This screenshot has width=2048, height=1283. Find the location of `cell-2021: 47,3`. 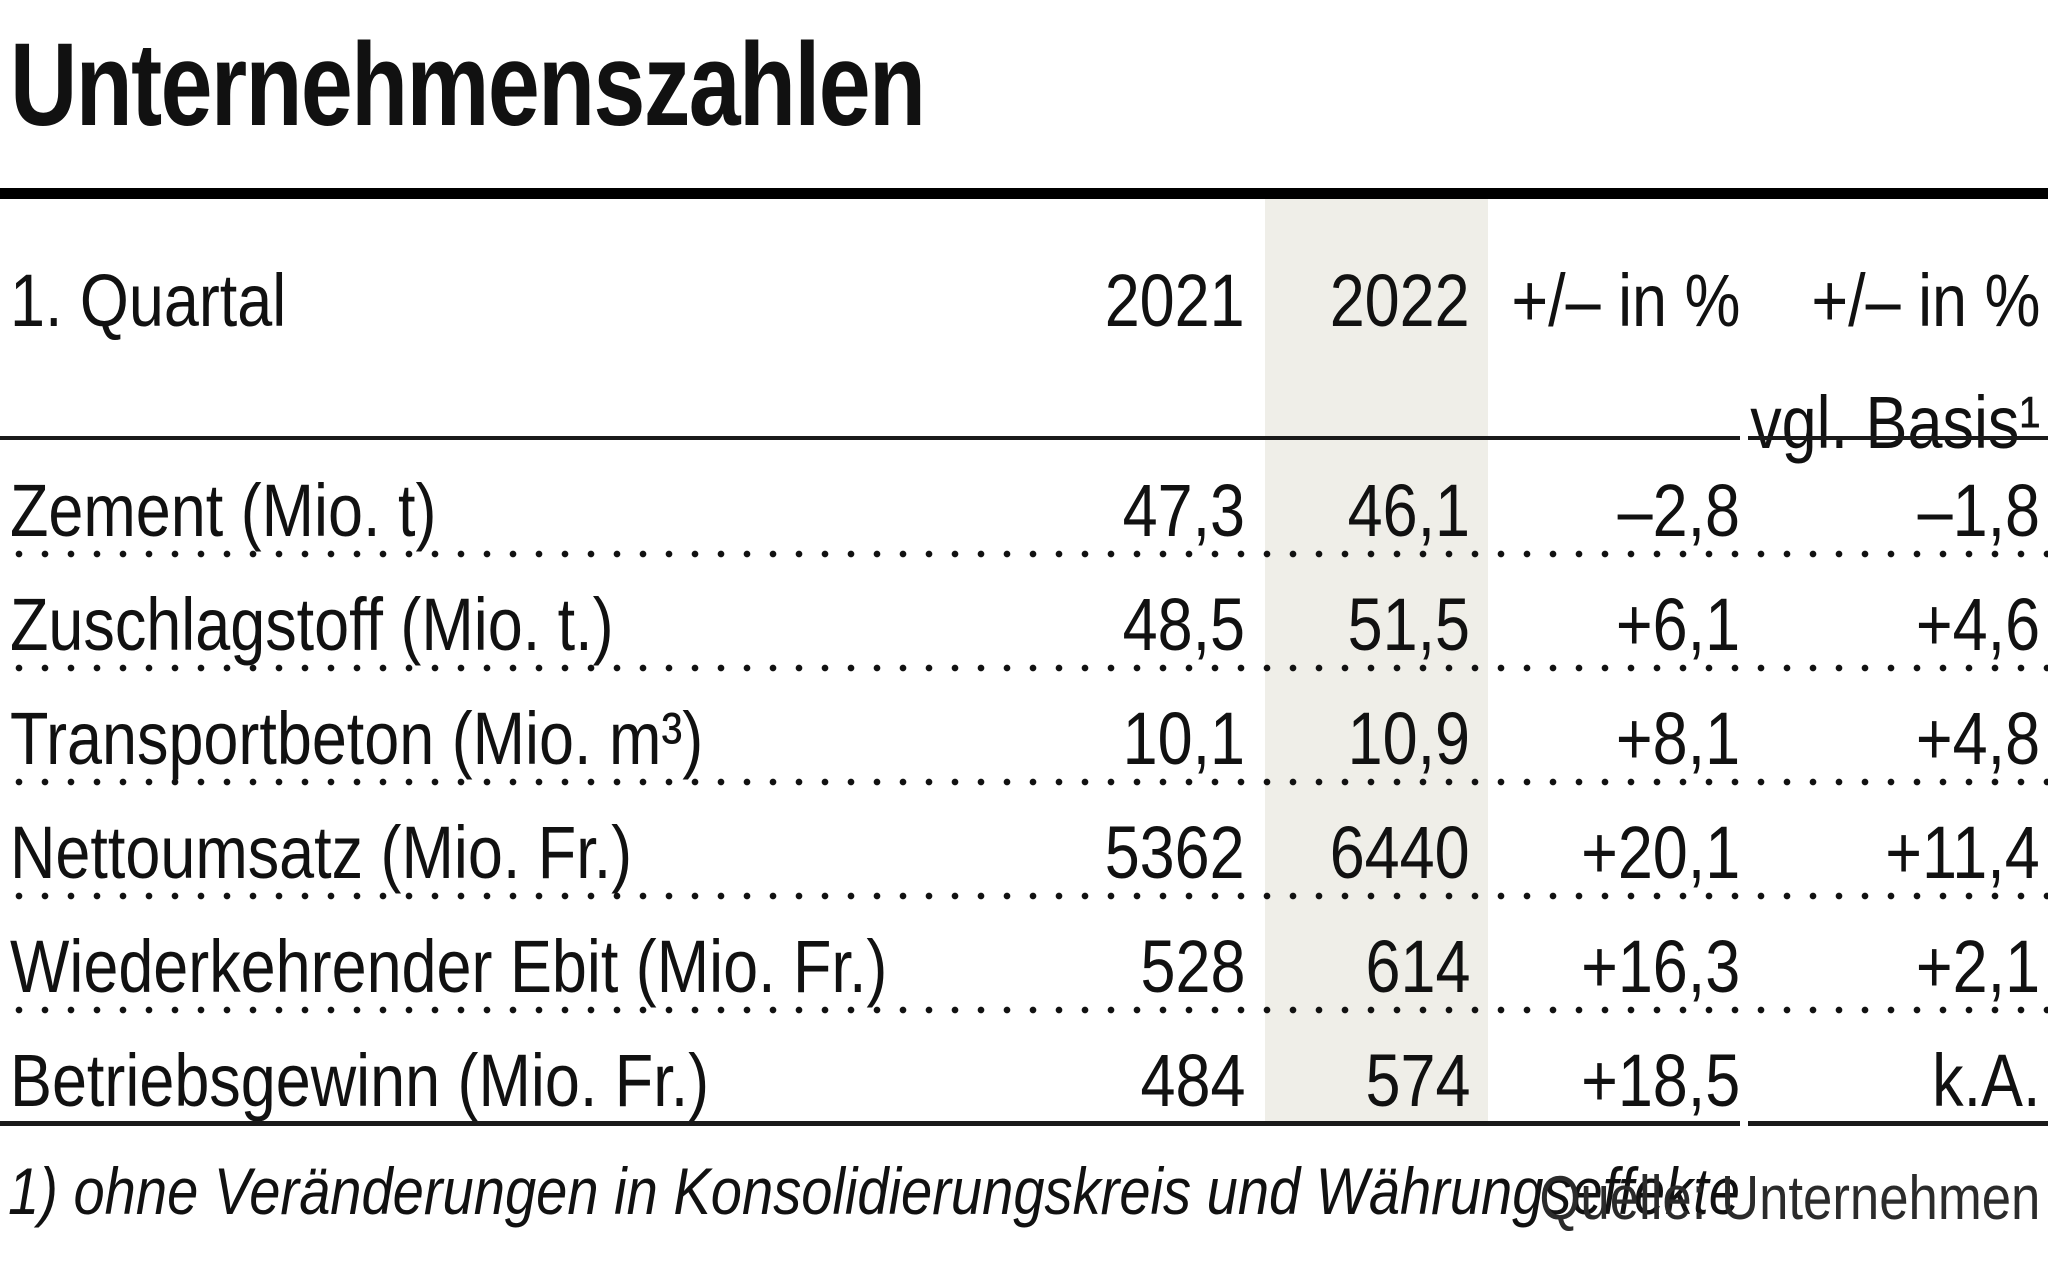

cell-2021: 47,3 is located at coordinates (1183, 510).